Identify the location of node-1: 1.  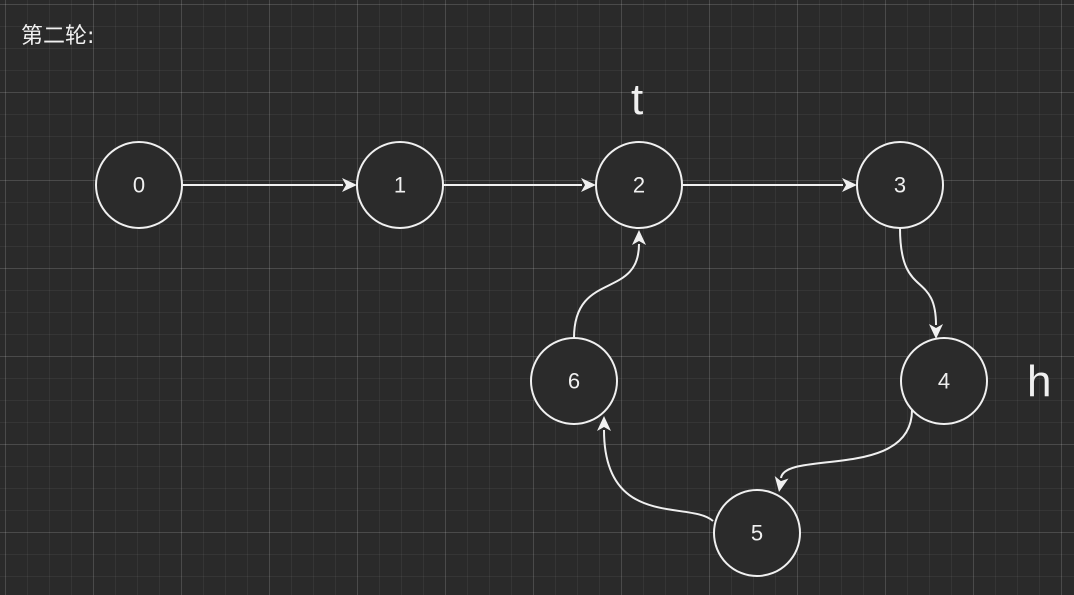
(400, 185).